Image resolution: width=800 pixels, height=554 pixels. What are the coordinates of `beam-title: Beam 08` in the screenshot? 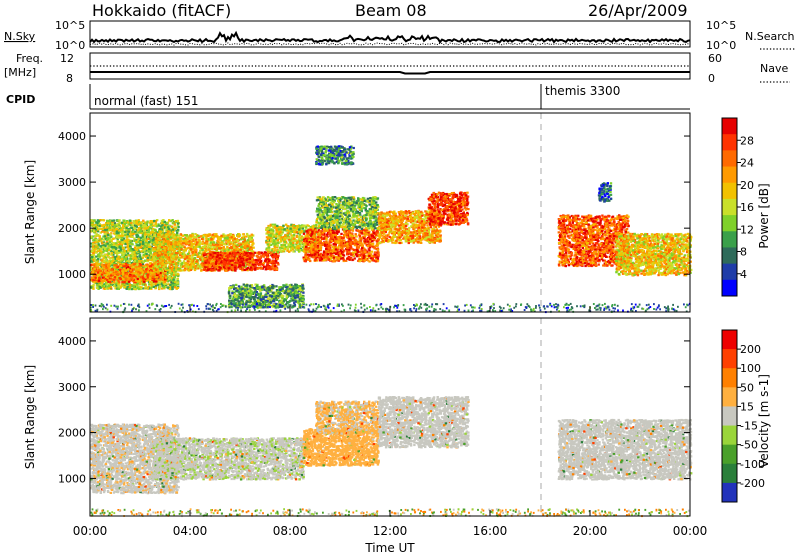 It's located at (391, 10).